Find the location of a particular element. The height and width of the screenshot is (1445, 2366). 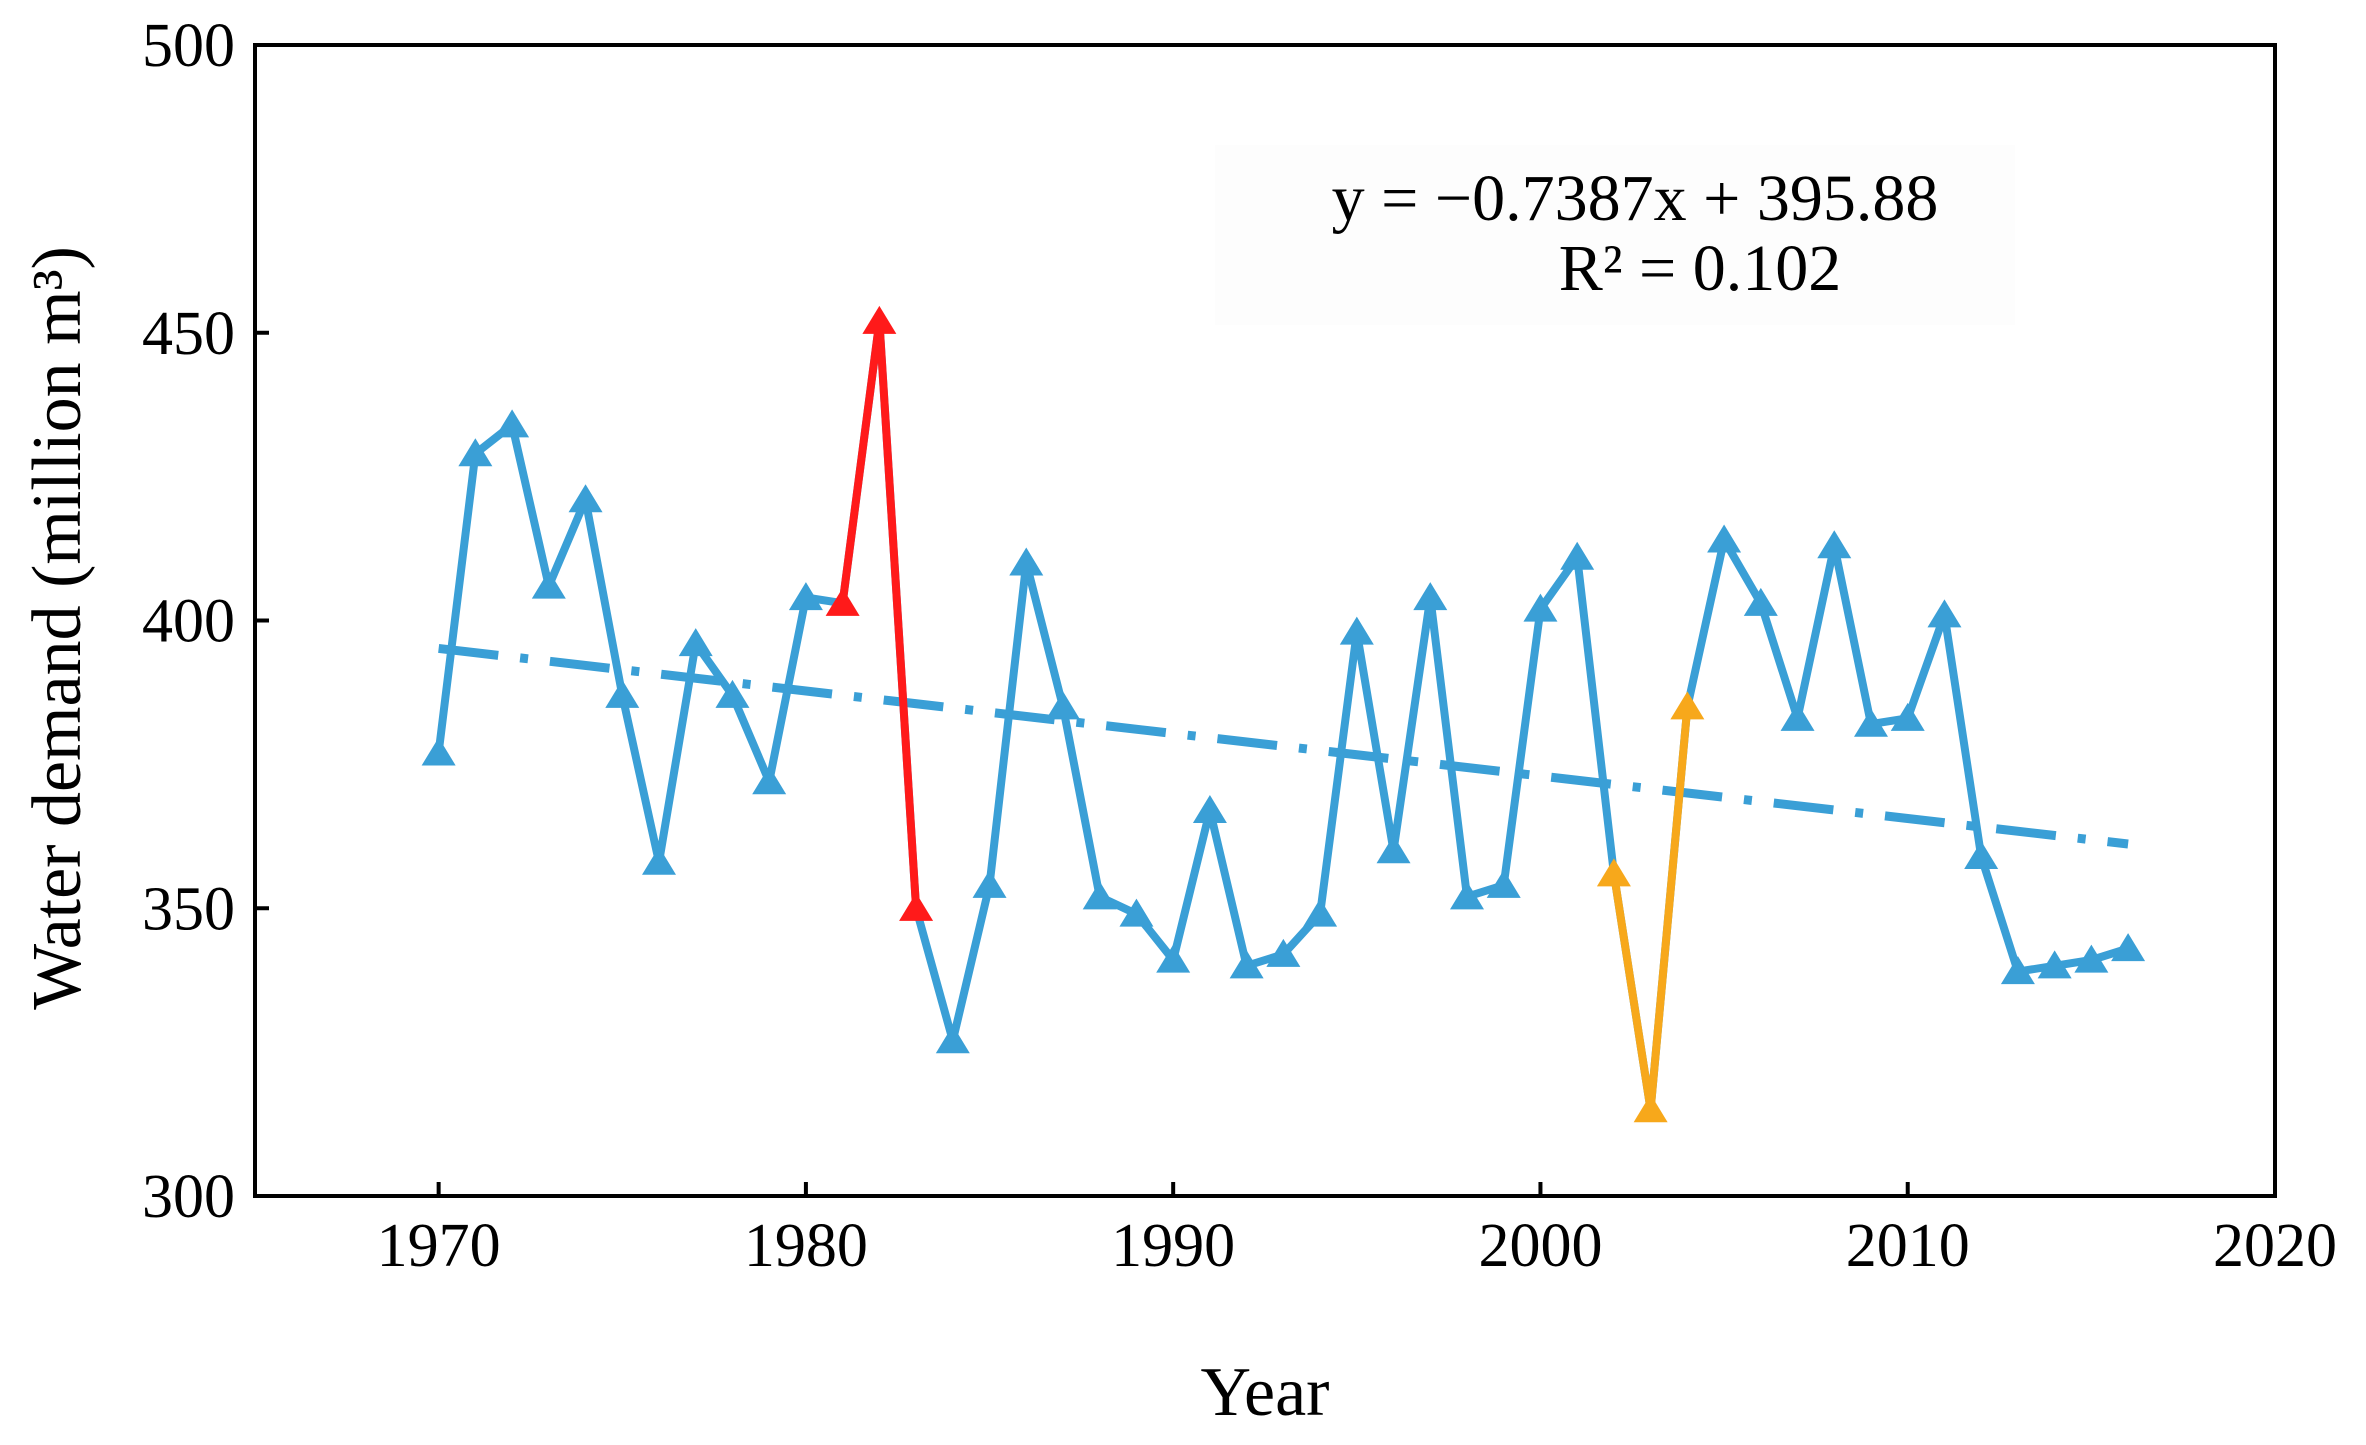

data-point-1989 is located at coordinates (1136, 912).